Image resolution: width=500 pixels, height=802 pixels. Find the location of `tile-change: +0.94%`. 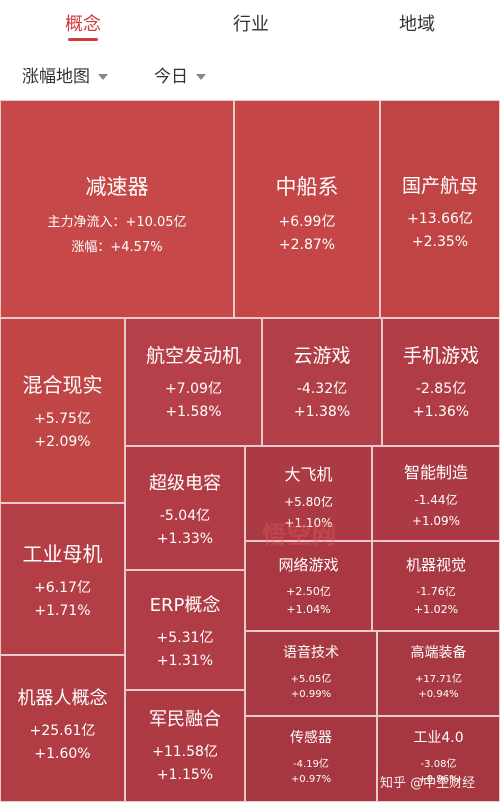

tile-change: +0.94% is located at coordinates (438, 694).